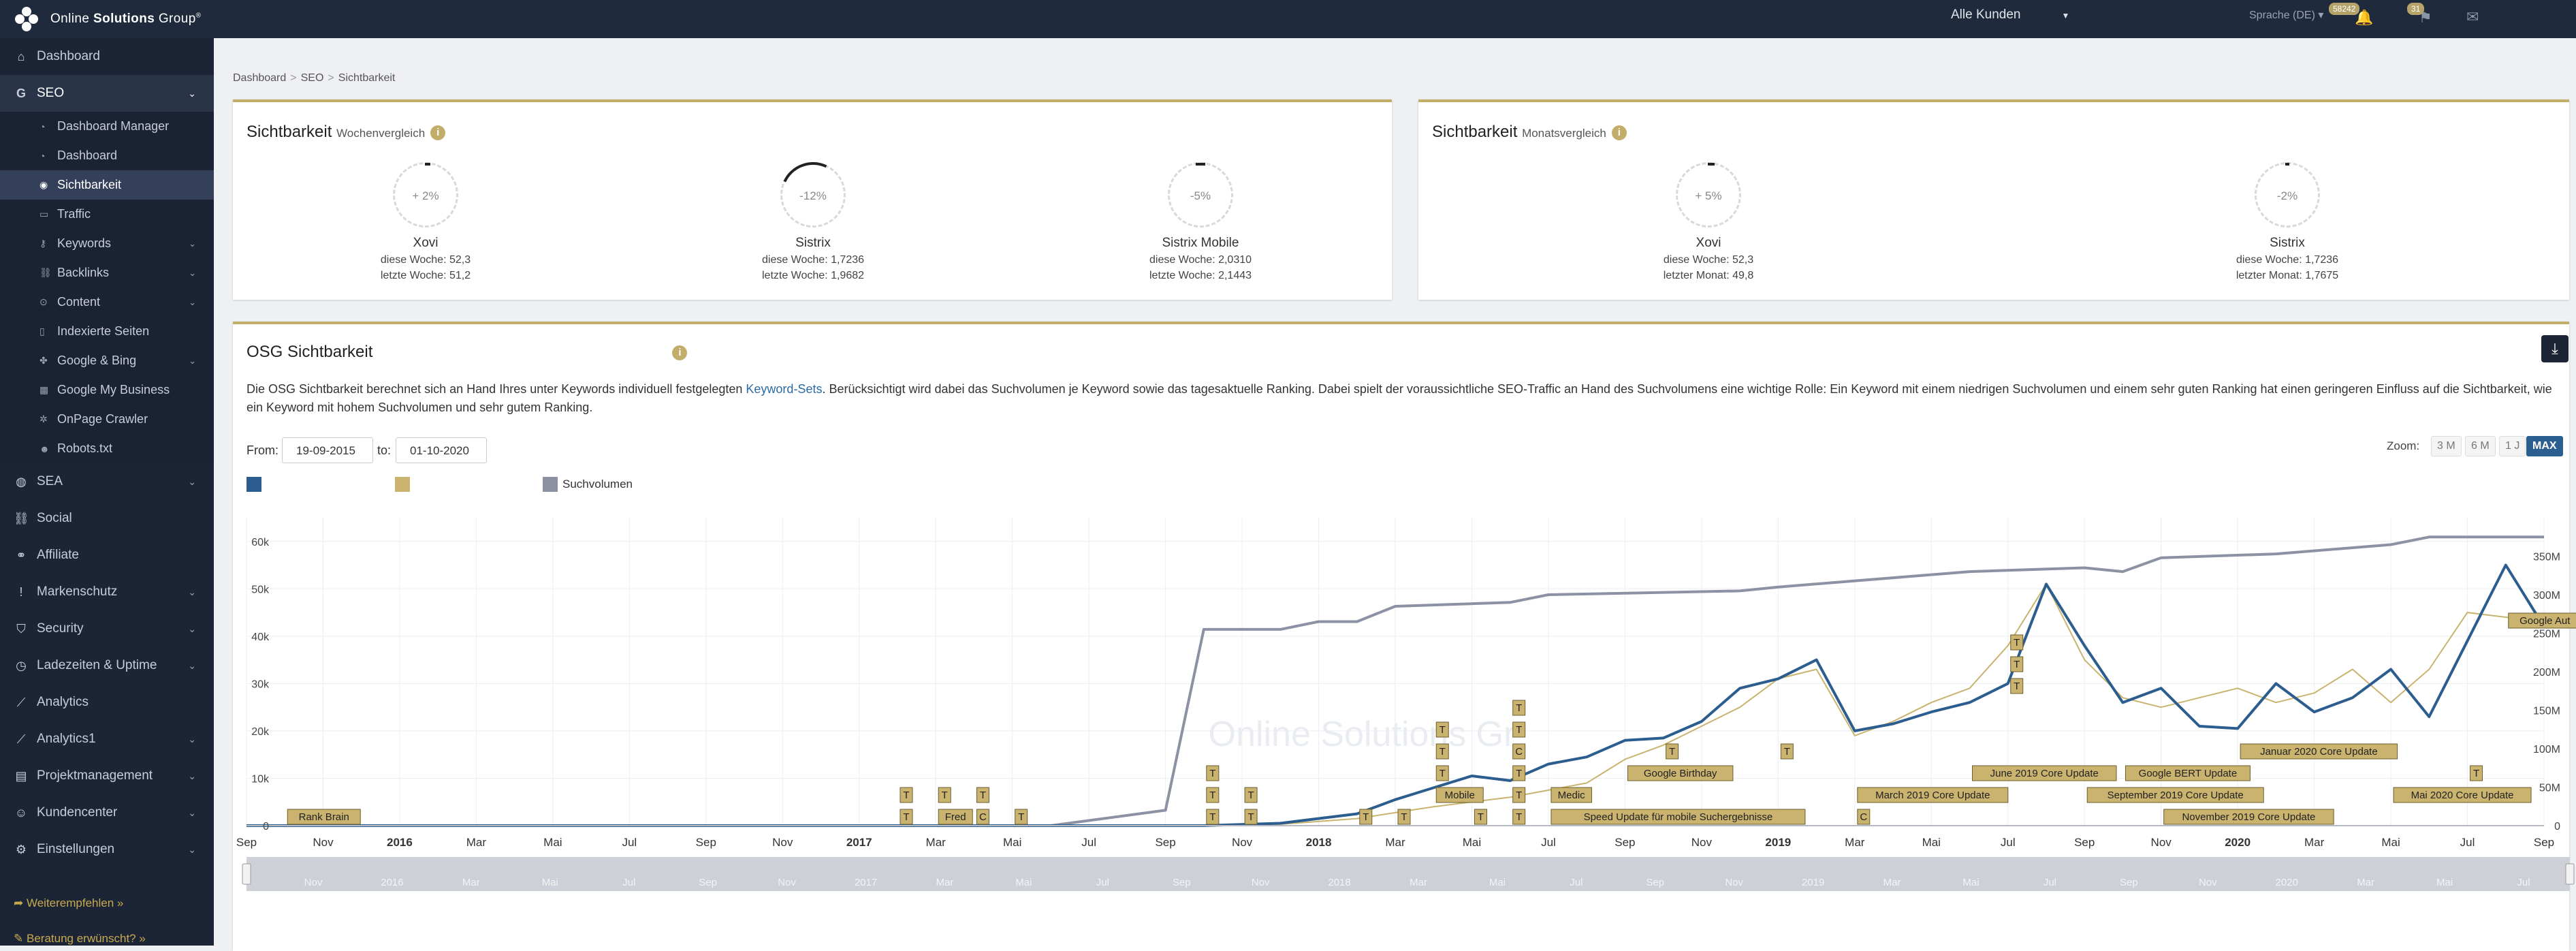 This screenshot has height=951, width=2576. Describe the element at coordinates (107, 592) in the screenshot. I see `sidebar-item-markenschutz: ! Markenschutz ⌄` at that location.